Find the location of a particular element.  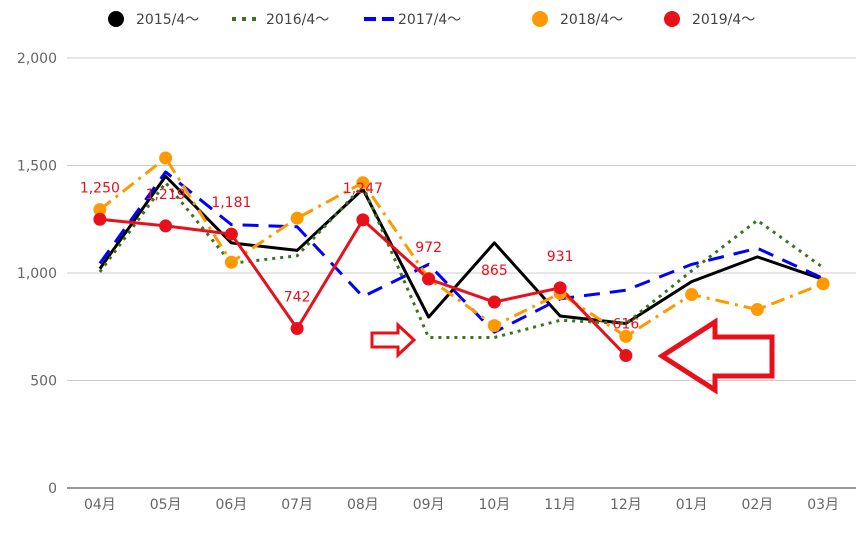

small-arrow-right-icon is located at coordinates (393, 340).